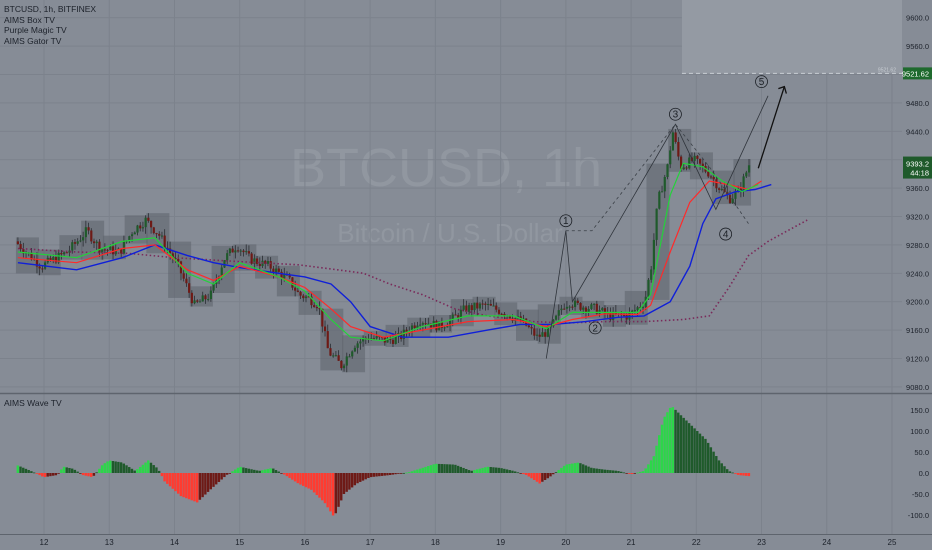  What do you see at coordinates (450, 233) in the screenshot?
I see `watermark-description: Bitcoin / U.S. Dollar` at bounding box center [450, 233].